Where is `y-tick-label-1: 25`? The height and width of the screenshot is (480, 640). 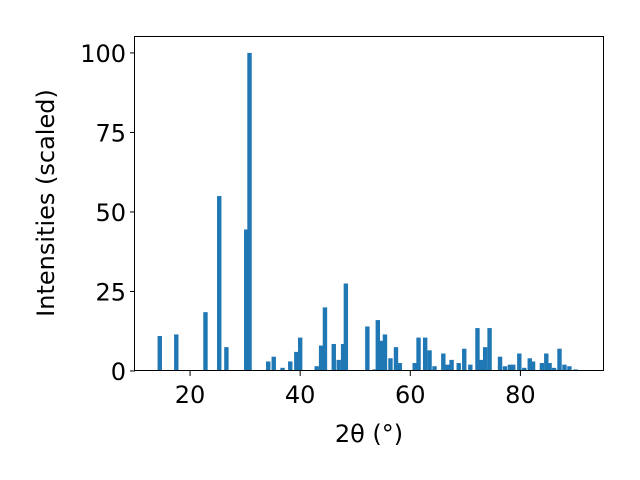 y-tick-label-1: 25 is located at coordinates (110, 292).